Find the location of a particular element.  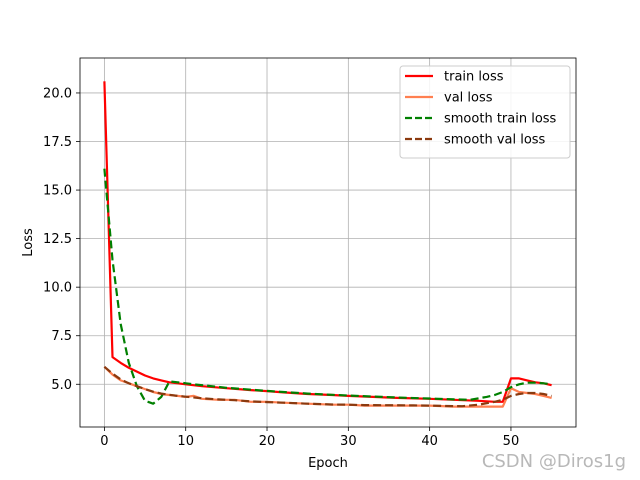

y-tick-label: 20.0 is located at coordinates (57, 93).